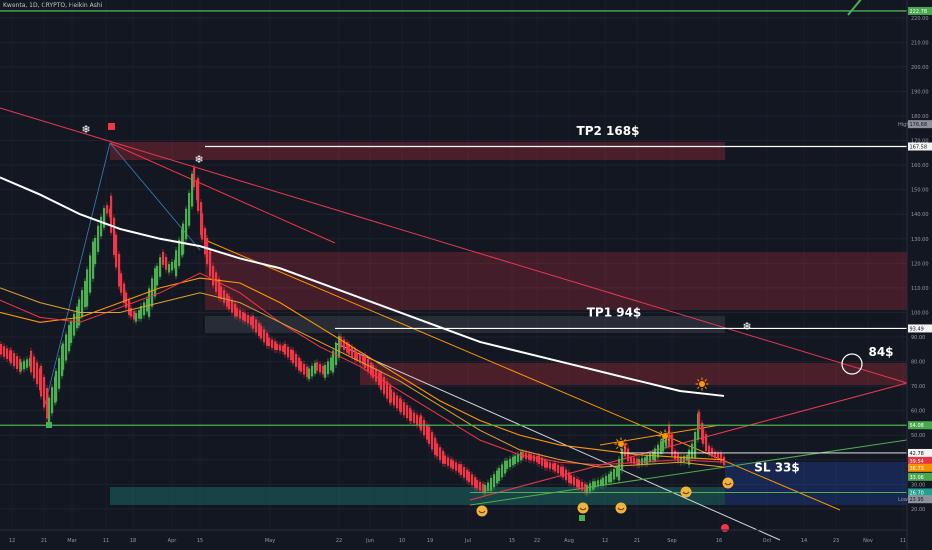 Image resolution: width=932 pixels, height=550 pixels. I want to click on price-tick-label: 190.00, so click(920, 92).